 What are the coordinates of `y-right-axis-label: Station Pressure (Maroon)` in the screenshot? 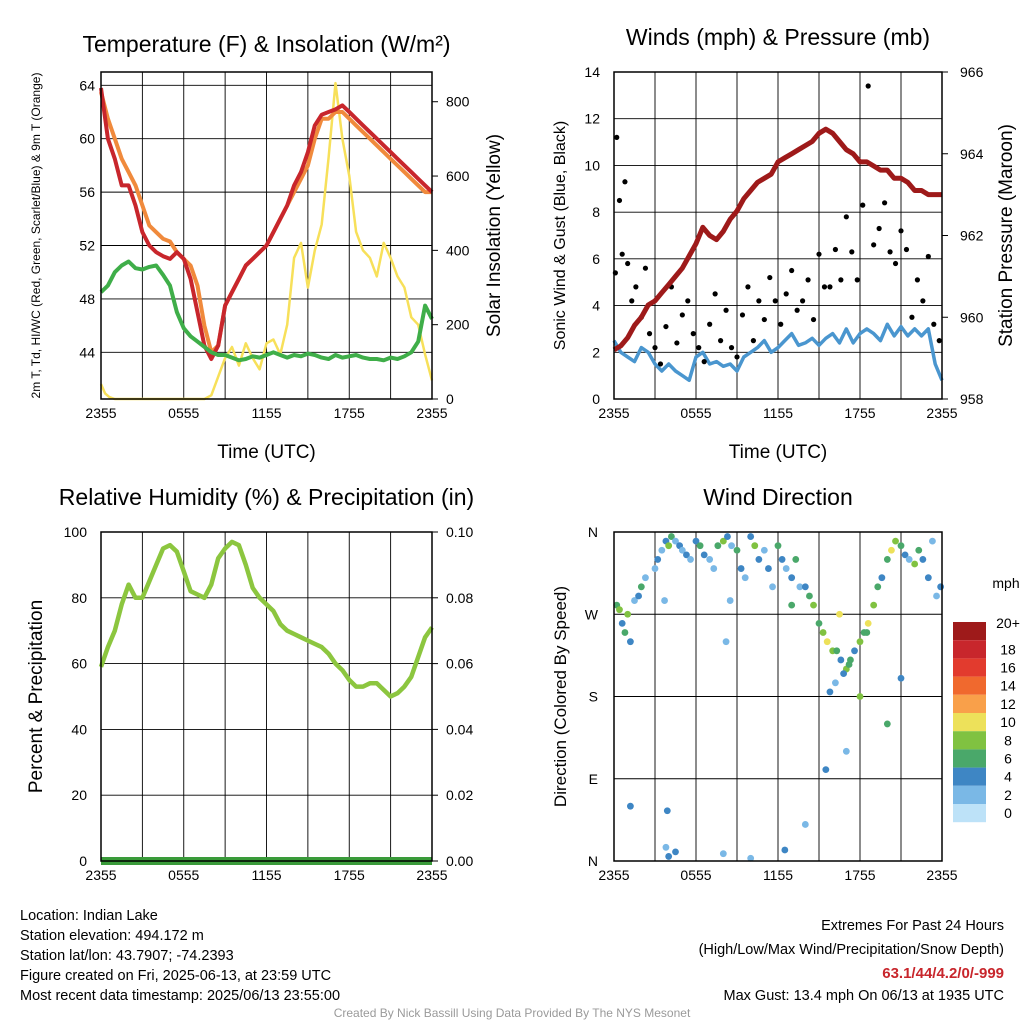 It's located at (1006, 235).